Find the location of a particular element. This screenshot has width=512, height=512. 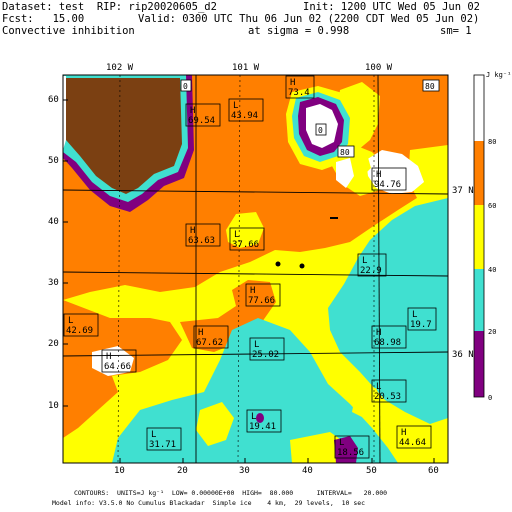

marker-value: 44.64 is located at coordinates (412, 443).